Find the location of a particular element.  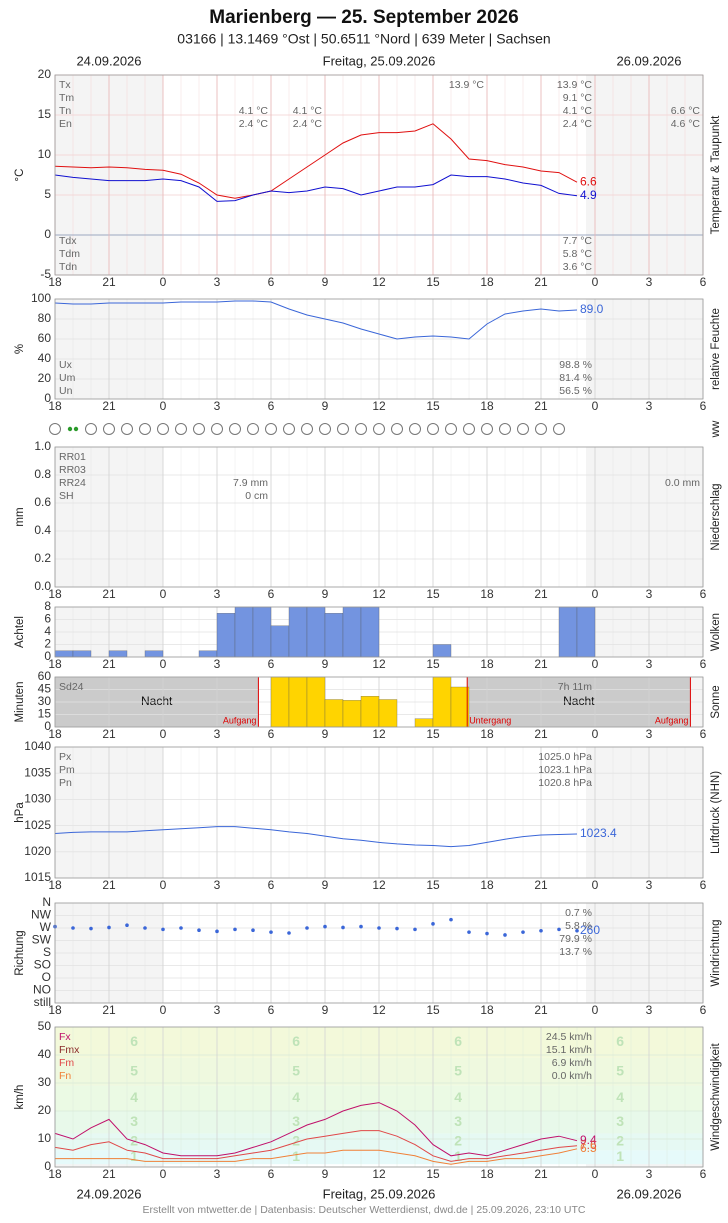

y-tick-label: 60 is located at coordinates (45, 676).